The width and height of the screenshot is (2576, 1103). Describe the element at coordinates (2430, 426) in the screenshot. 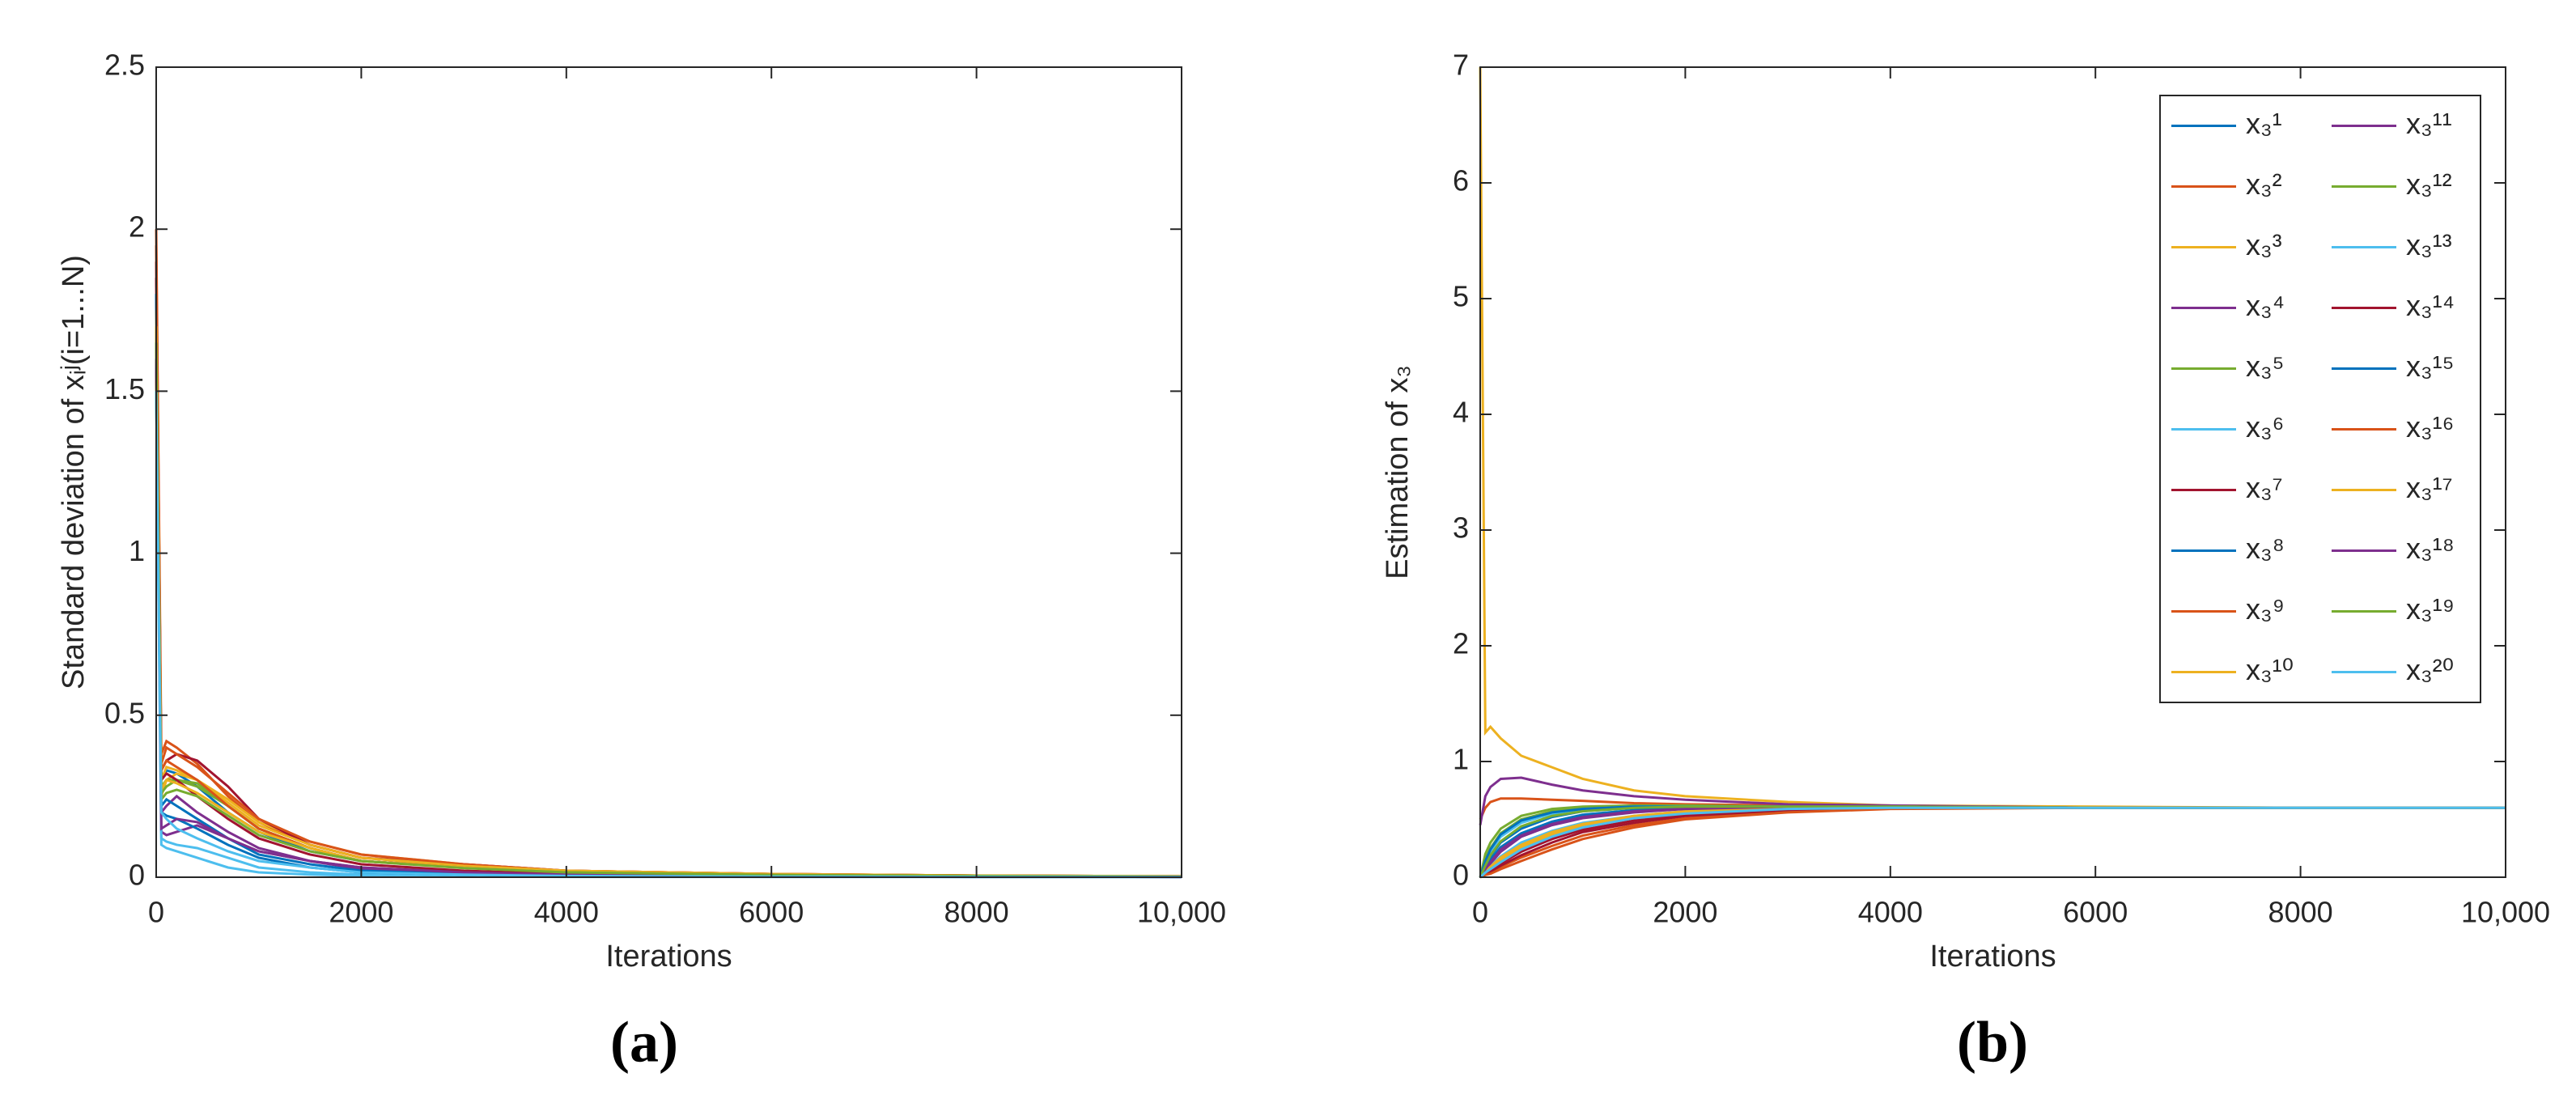

I see `legend-label: x₃¹⁶` at that location.